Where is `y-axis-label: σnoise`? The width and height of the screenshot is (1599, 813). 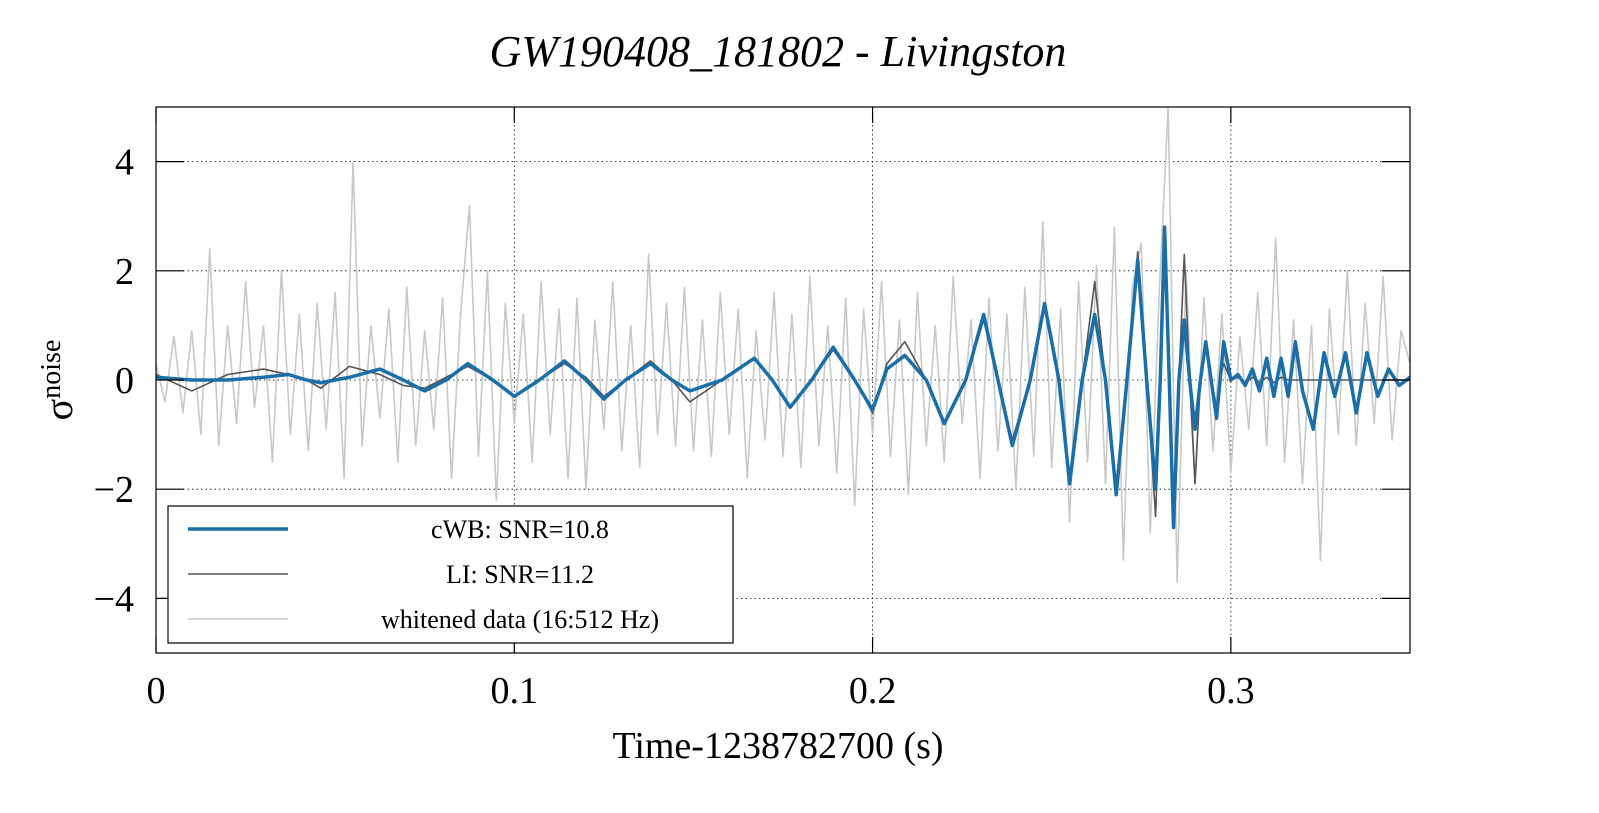 y-axis-label: σnoise is located at coordinates (58, 380).